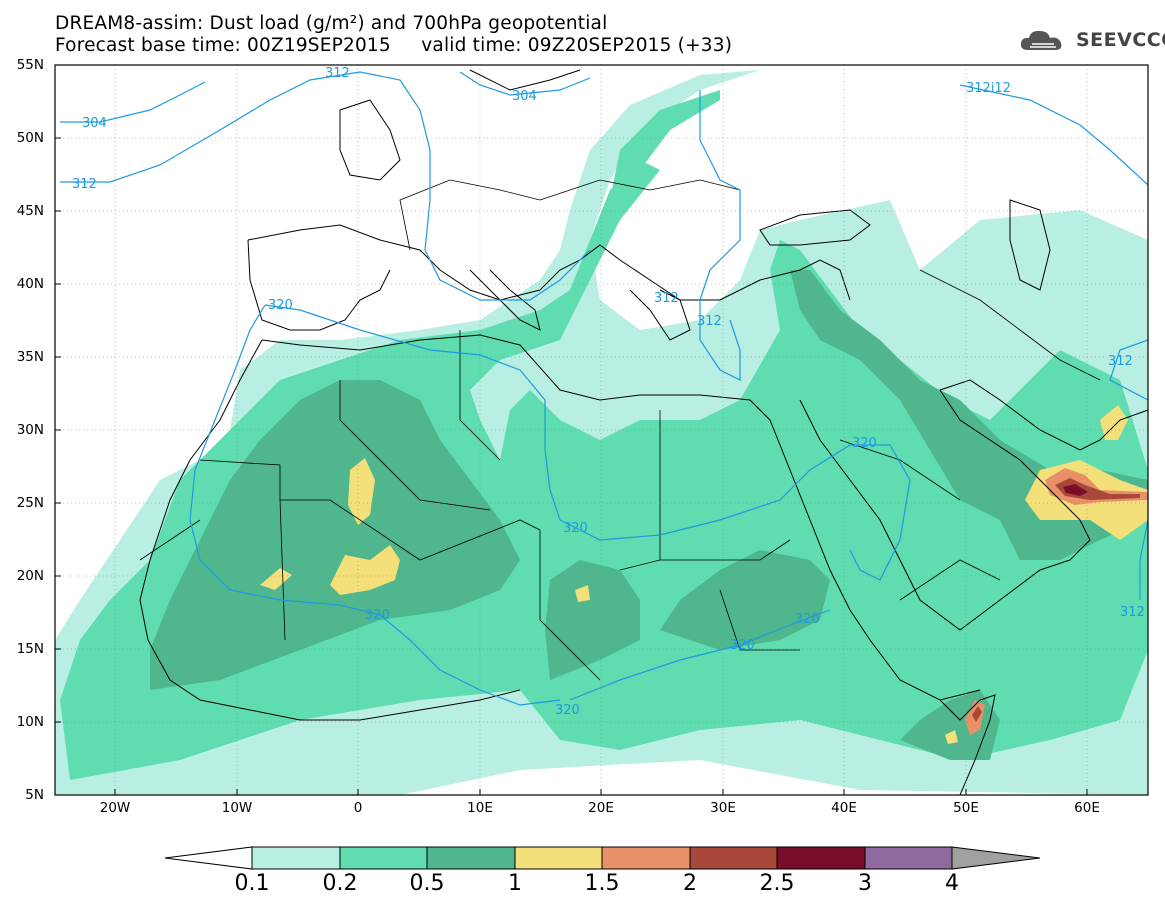 The width and height of the screenshot is (1165, 907). Describe the element at coordinates (115, 808) in the screenshot. I see `lon-label: 20W` at that location.